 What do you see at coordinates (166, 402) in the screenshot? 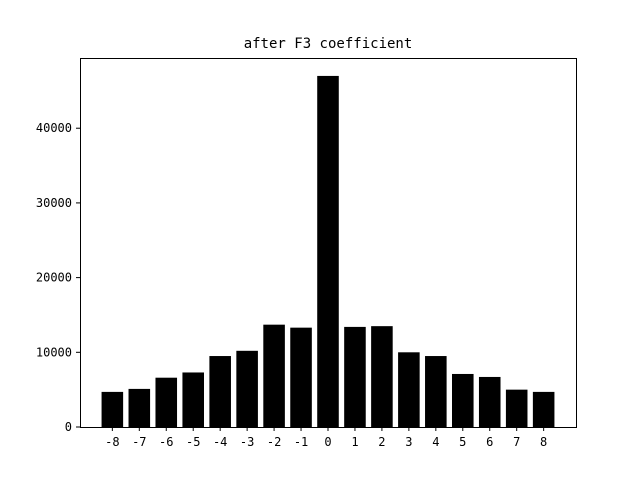
I see `bar--6` at bounding box center [166, 402].